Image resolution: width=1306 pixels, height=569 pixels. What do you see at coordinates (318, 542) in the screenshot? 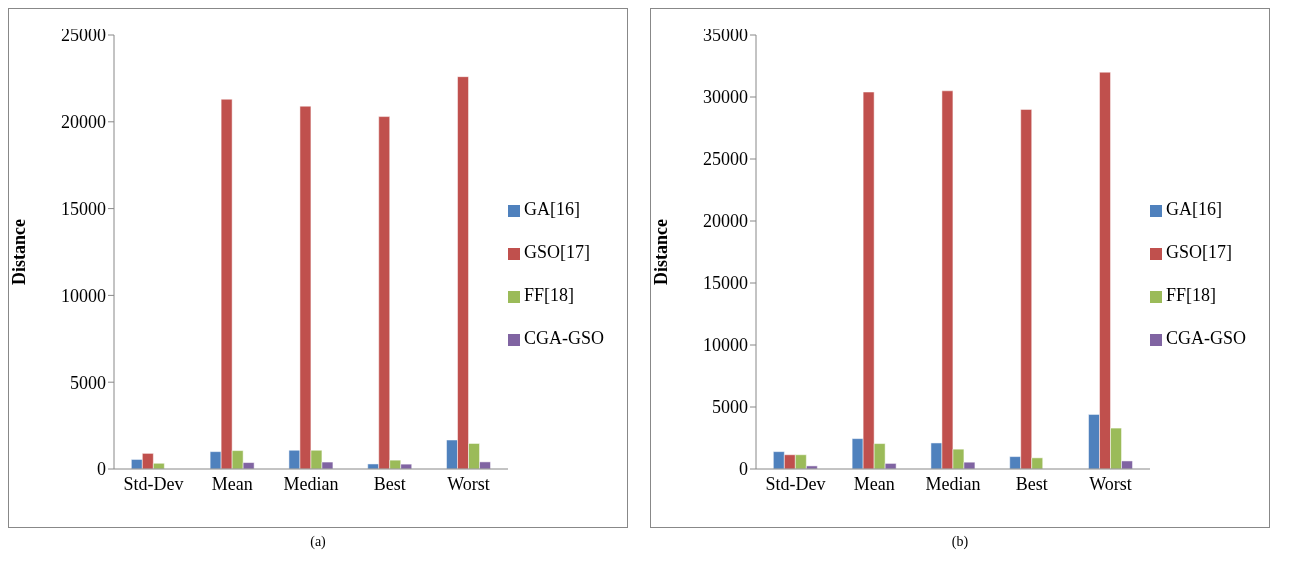
I see `text: (a)` at bounding box center [318, 542].